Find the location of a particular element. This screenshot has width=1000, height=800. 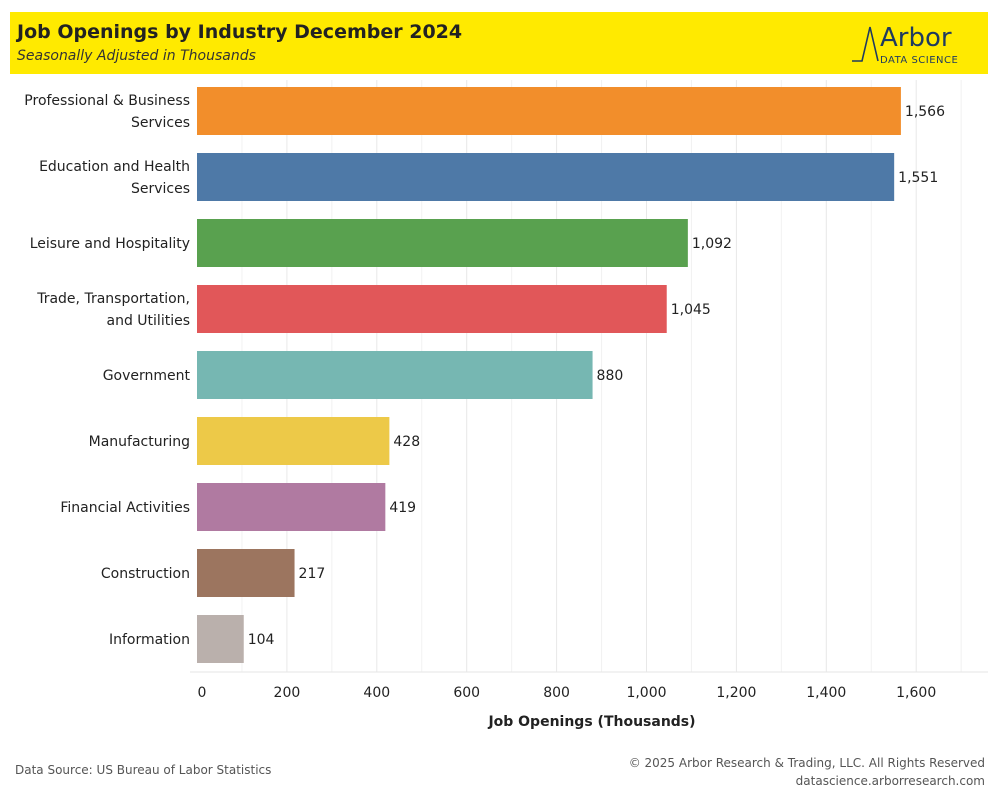

x-axis-label: Job Openings (Thousands) is located at coordinates (591, 722).